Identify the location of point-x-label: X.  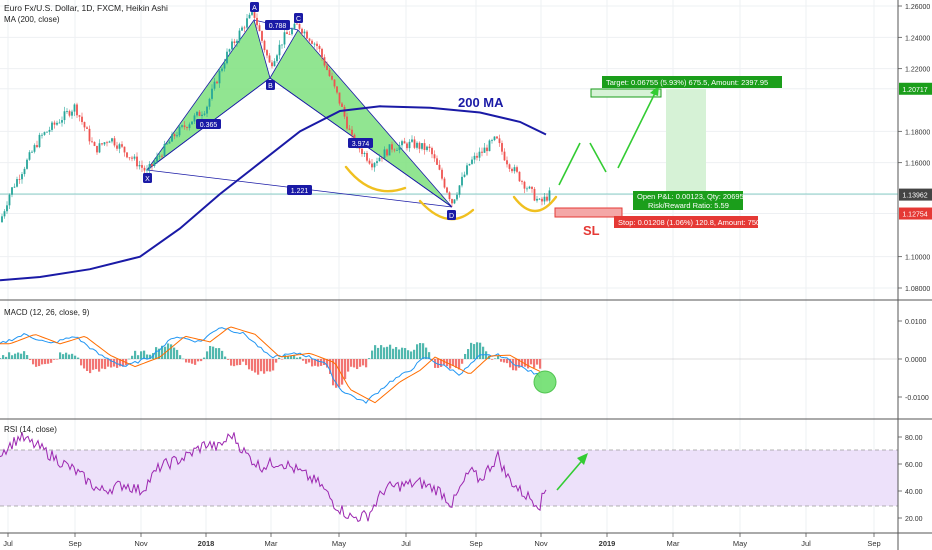
(147, 179).